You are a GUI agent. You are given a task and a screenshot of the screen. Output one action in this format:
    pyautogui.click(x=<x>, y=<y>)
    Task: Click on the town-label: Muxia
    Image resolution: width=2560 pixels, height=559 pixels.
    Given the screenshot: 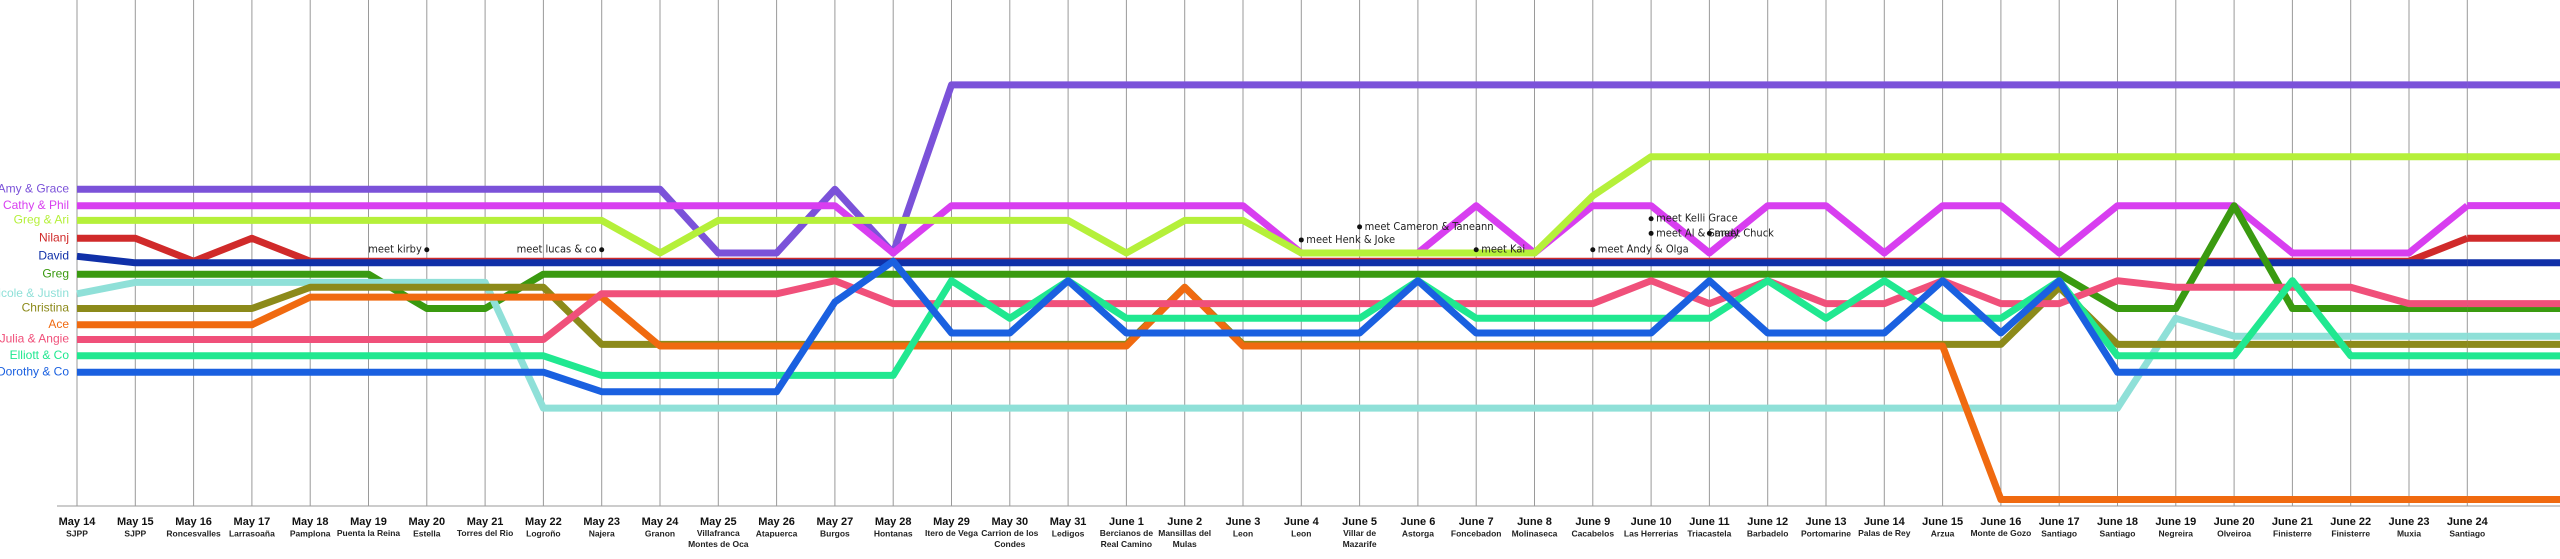 What is the action you would take?
    pyautogui.click(x=2409, y=533)
    